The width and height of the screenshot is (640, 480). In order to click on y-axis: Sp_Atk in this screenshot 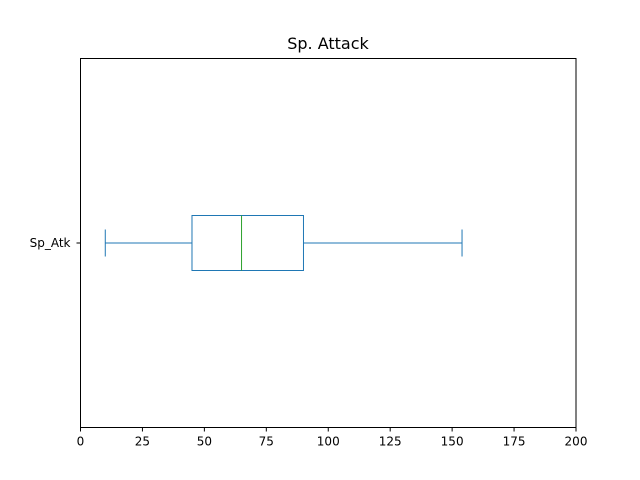, I will do `click(55, 243)`.